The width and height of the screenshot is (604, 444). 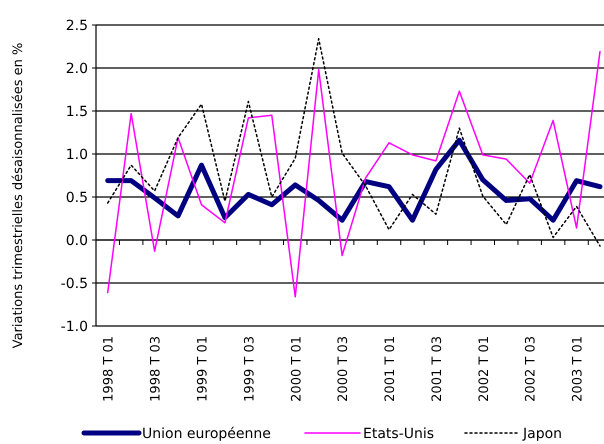 I want to click on y-tick-label: 2.0, so click(x=77, y=68).